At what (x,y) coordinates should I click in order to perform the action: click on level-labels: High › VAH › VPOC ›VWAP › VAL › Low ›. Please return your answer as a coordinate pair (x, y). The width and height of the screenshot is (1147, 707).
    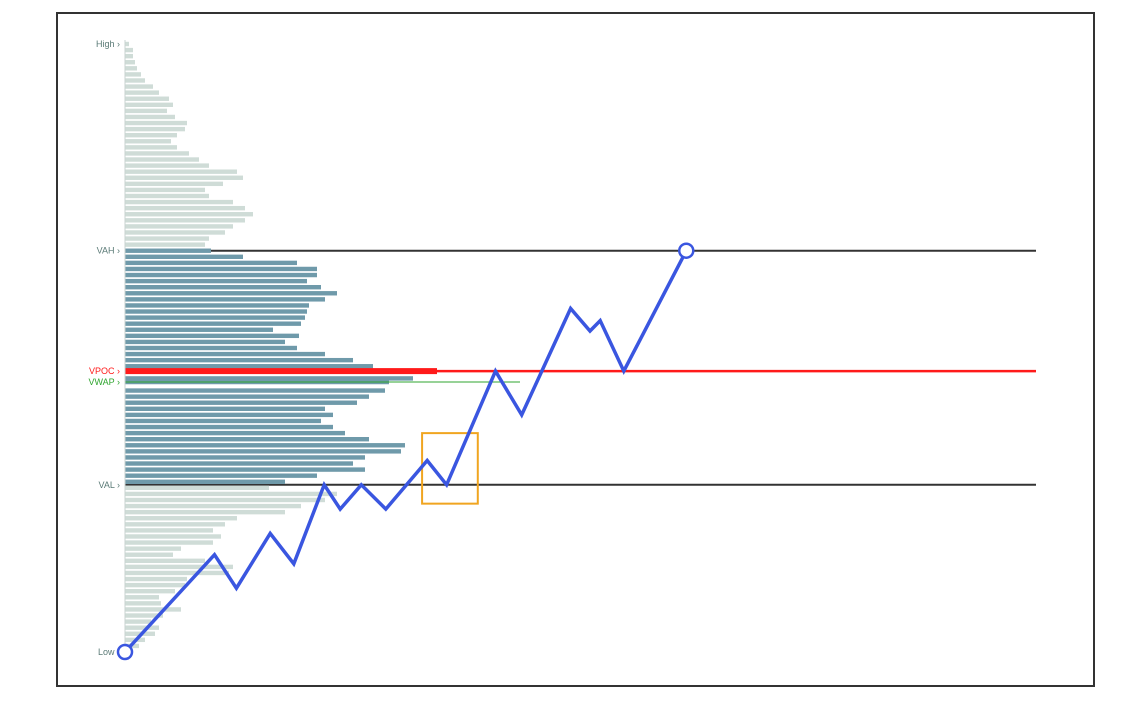
    Looking at the image, I should click on (104, 348).